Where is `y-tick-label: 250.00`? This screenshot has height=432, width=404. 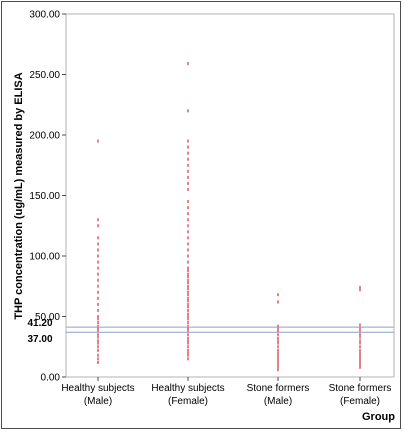 y-tick-label: 250.00 is located at coordinates (44, 75).